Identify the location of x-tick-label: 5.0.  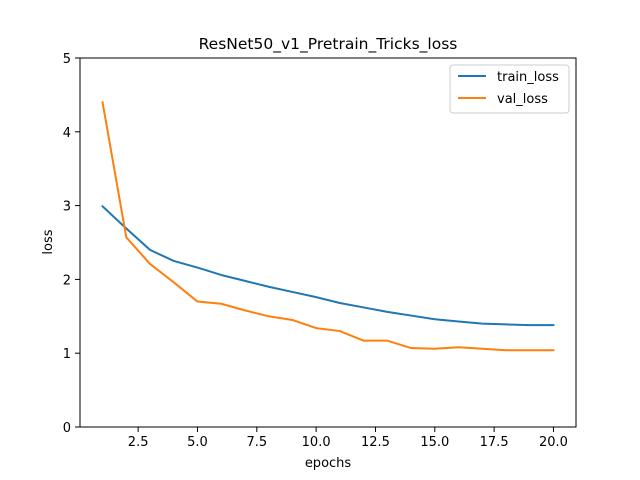
(197, 442).